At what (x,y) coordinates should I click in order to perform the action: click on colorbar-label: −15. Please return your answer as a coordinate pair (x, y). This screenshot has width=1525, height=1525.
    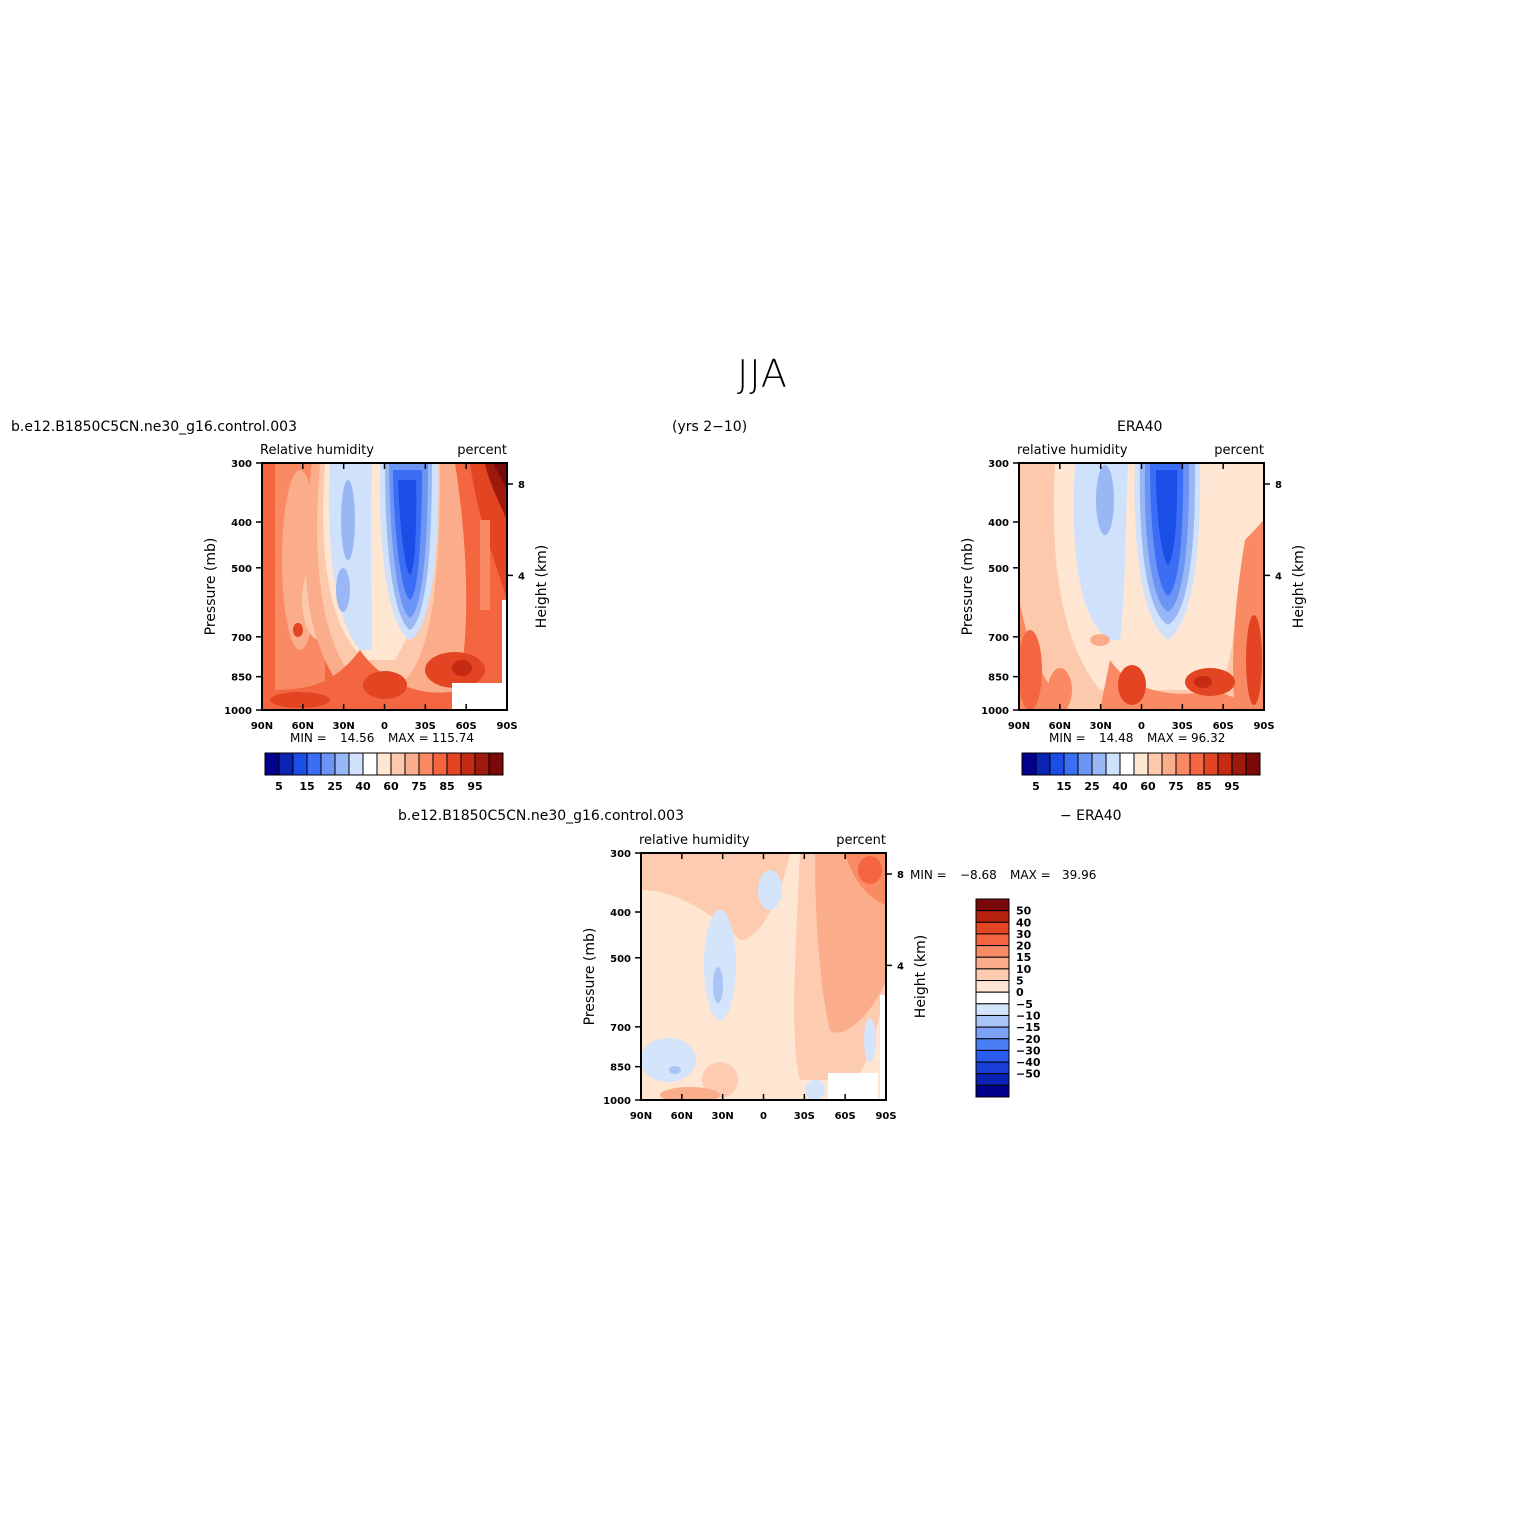
    Looking at the image, I should click on (1028, 1027).